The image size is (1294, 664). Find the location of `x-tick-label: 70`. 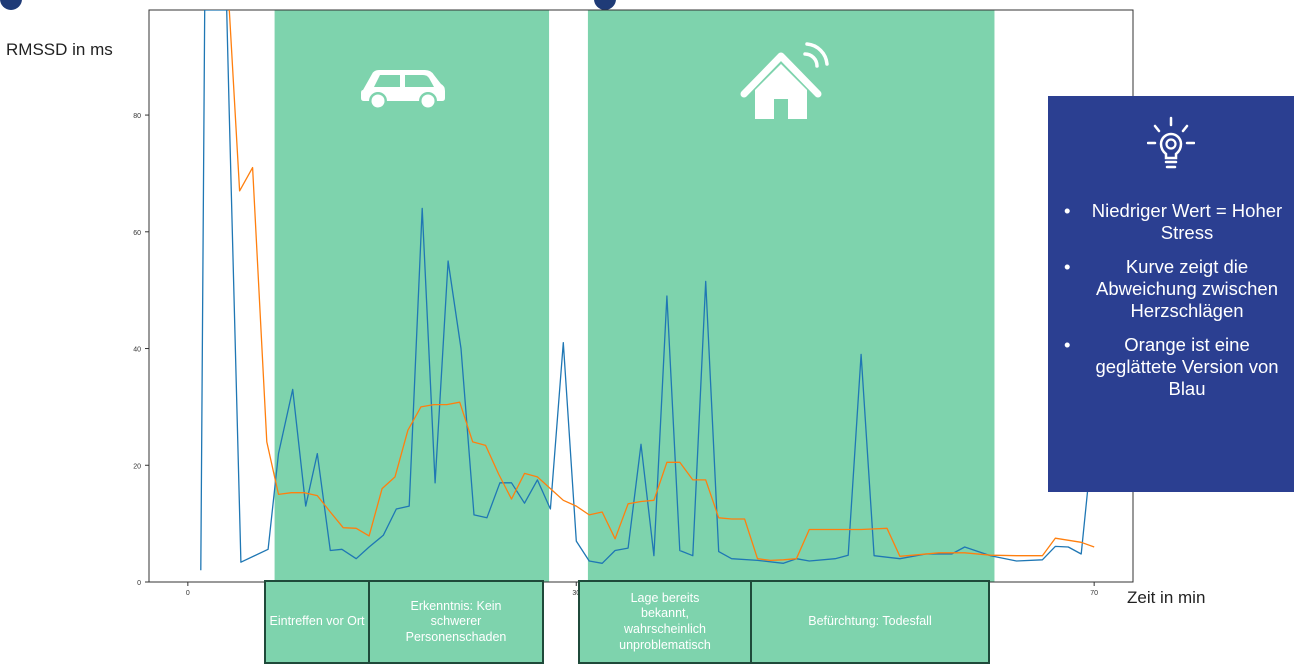

x-tick-label: 70 is located at coordinates (1094, 593).